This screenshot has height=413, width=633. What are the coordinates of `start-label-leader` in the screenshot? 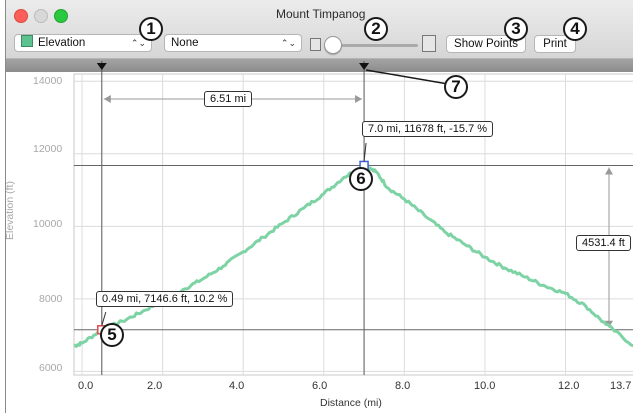 It's located at (104, 318).